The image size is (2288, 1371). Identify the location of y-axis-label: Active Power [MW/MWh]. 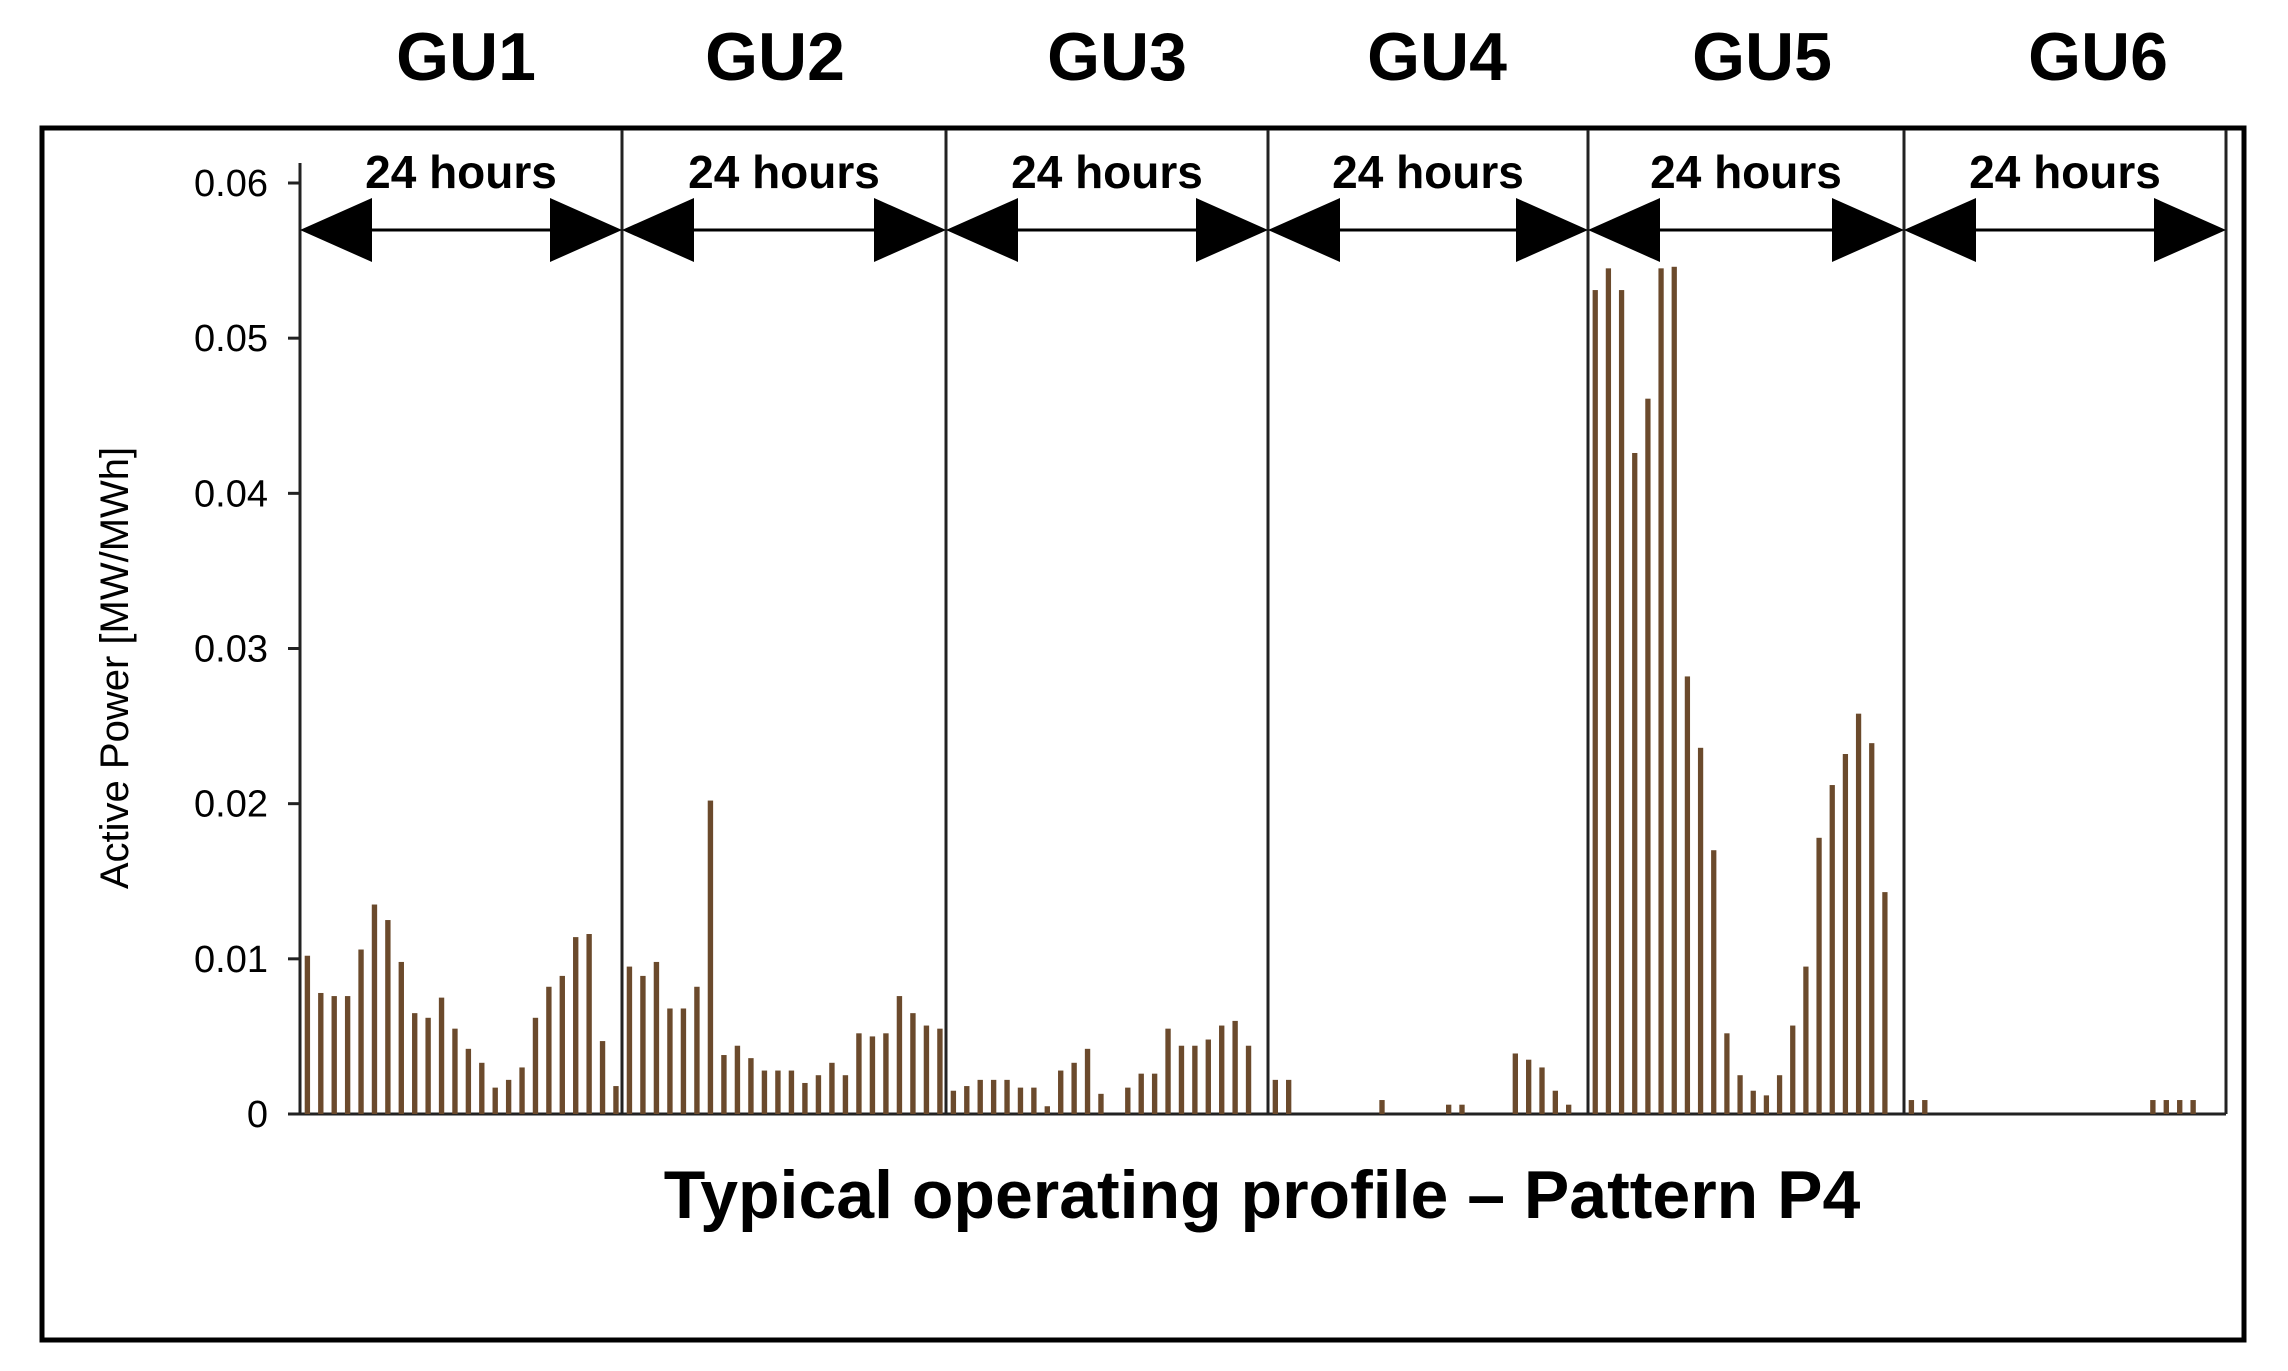
(115, 668).